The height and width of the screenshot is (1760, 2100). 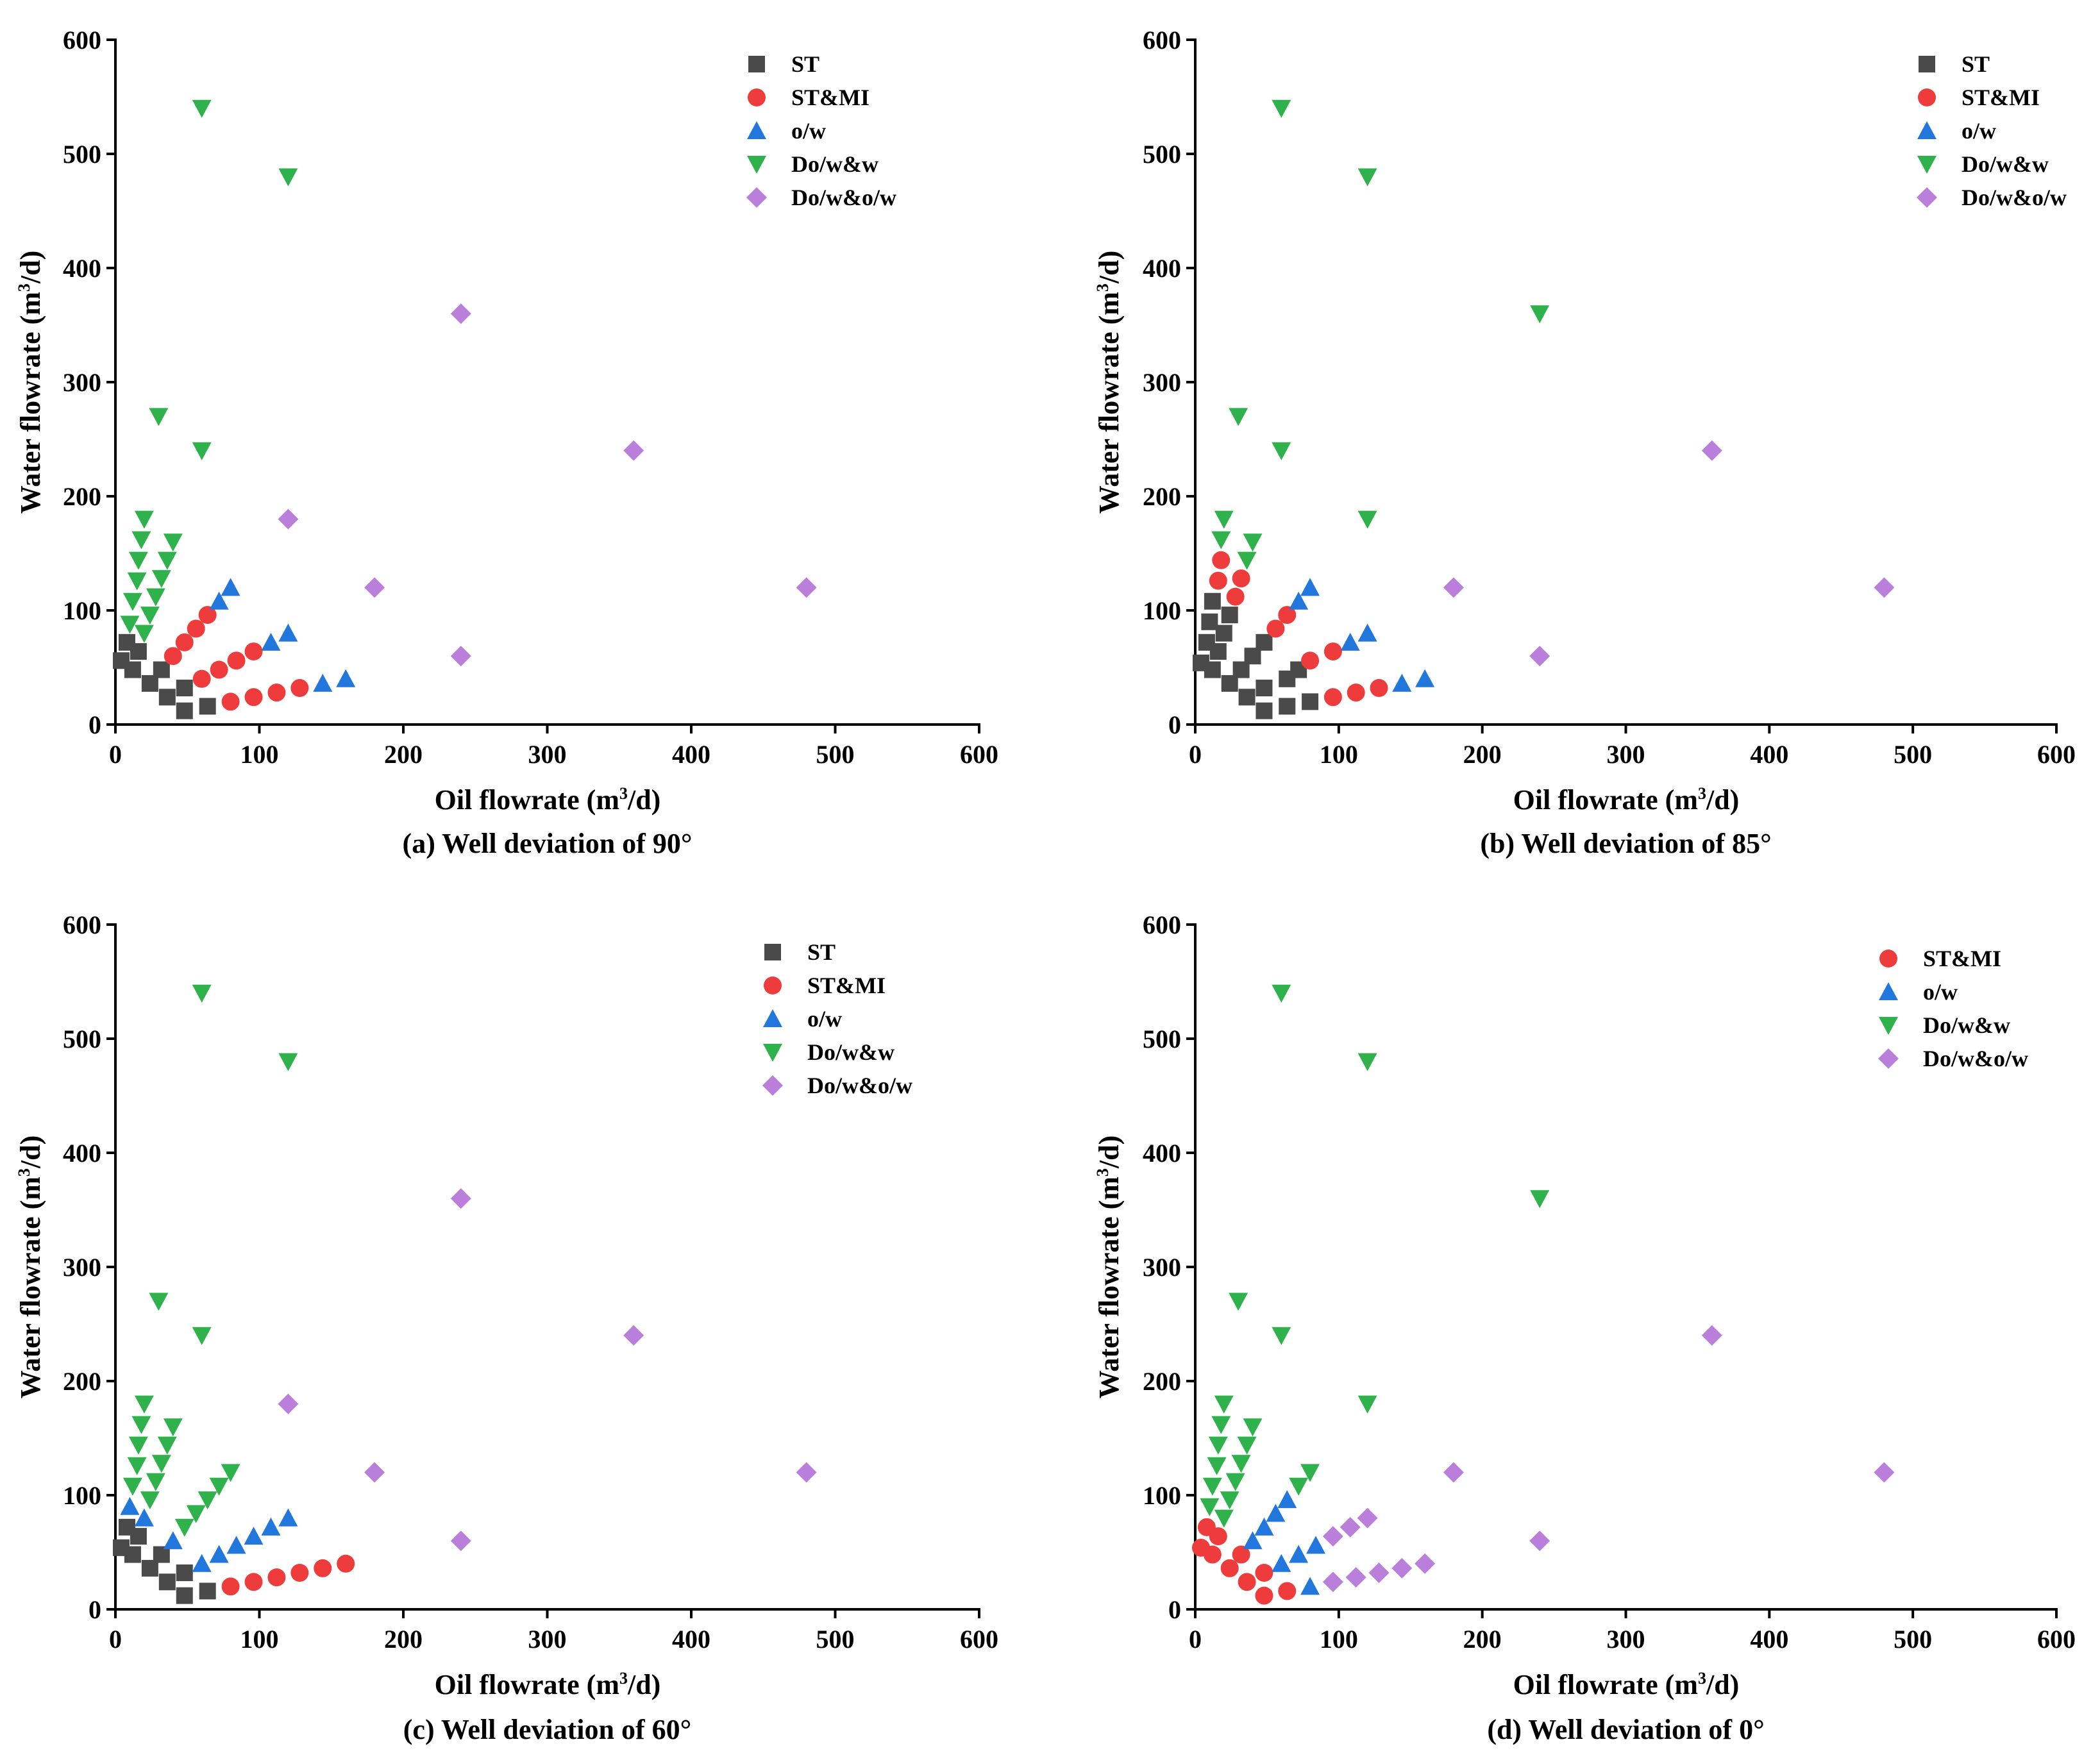 What do you see at coordinates (1966, 1025) in the screenshot?
I see `legend-label: Do/w&w` at bounding box center [1966, 1025].